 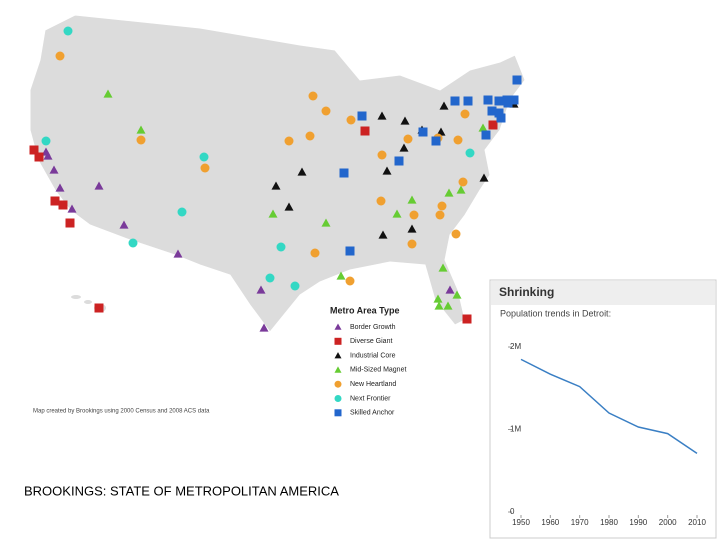 What do you see at coordinates (378, 370) in the screenshot?
I see `legend-label: Mid-Sized Magnet` at bounding box center [378, 370].